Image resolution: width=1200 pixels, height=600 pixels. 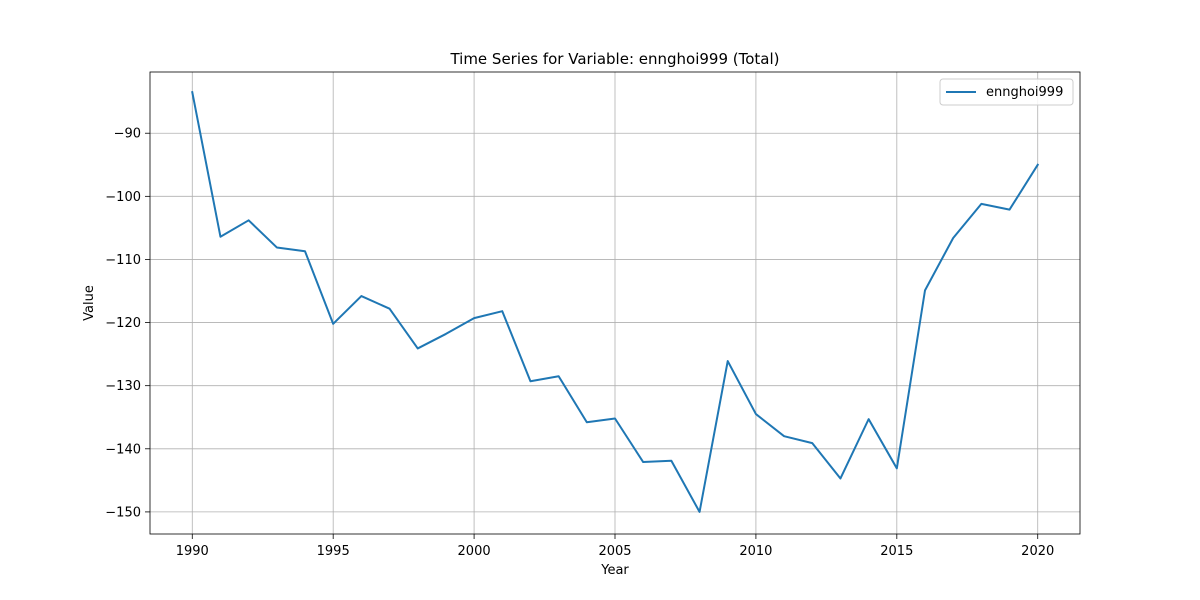 I want to click on y-tick-label: −120, so click(x=123, y=323).